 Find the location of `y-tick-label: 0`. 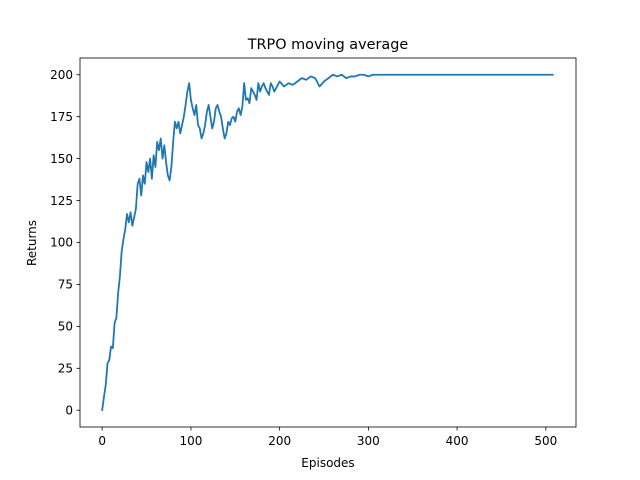

y-tick-label: 0 is located at coordinates (69, 410).